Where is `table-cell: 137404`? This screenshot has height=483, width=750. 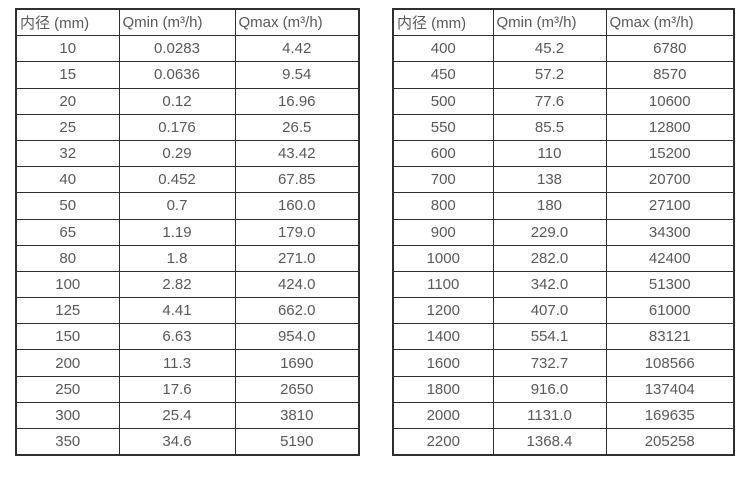 table-cell: 137404 is located at coordinates (670, 389).